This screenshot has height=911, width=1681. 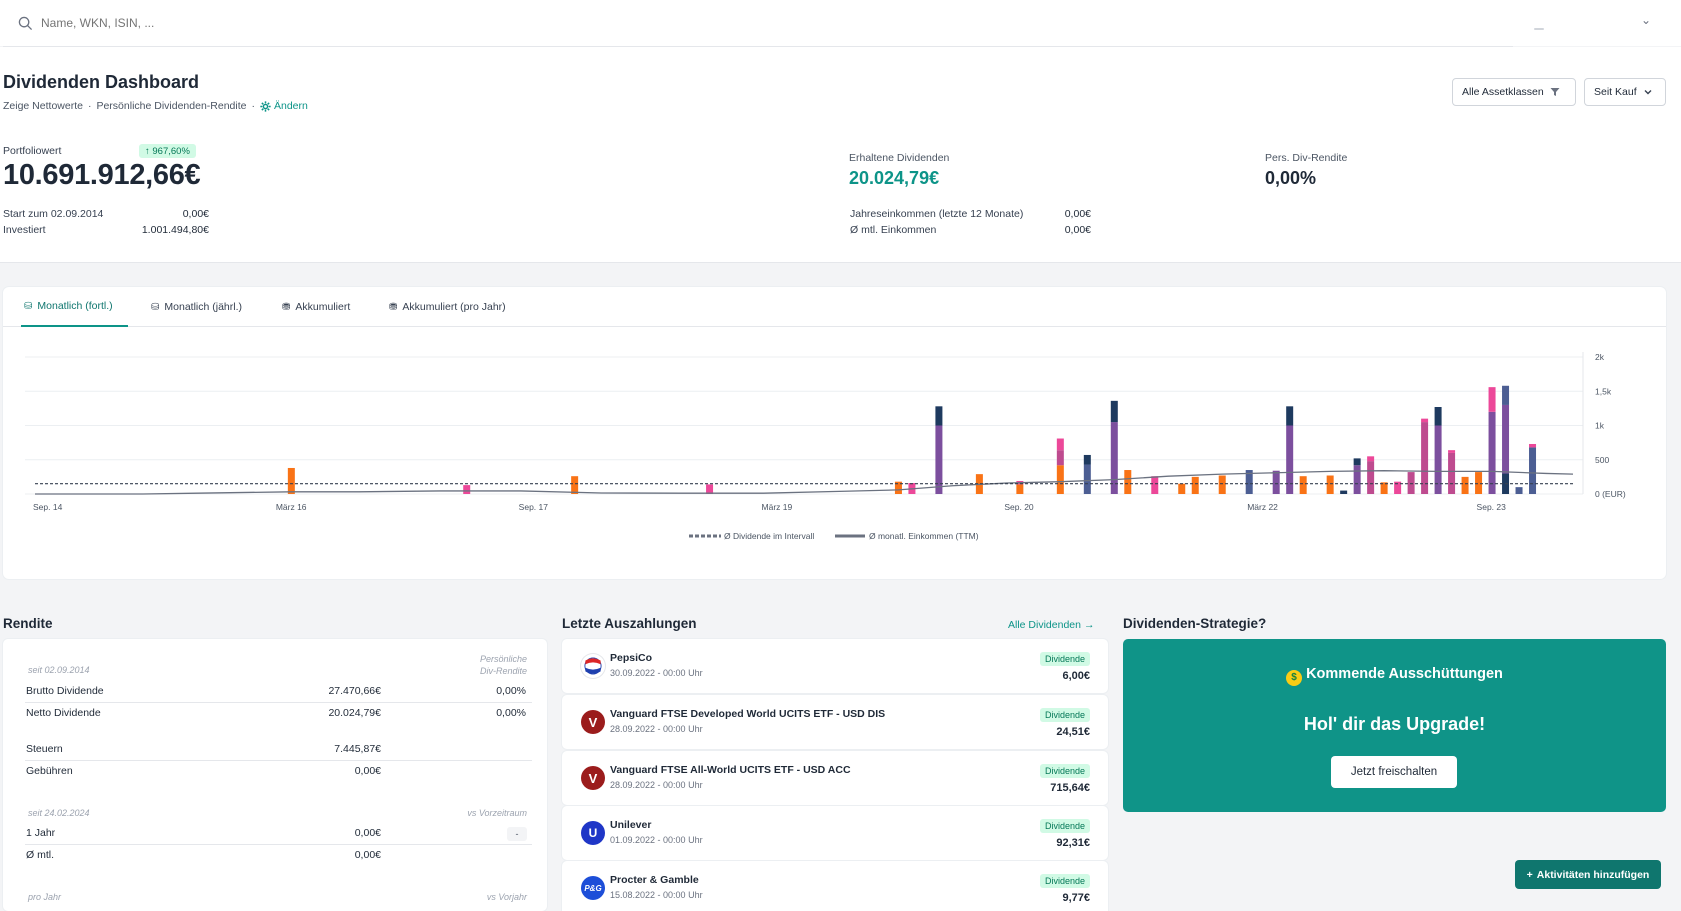 What do you see at coordinates (1646, 20) in the screenshot?
I see `chevron-down-icon: ⌄` at bounding box center [1646, 20].